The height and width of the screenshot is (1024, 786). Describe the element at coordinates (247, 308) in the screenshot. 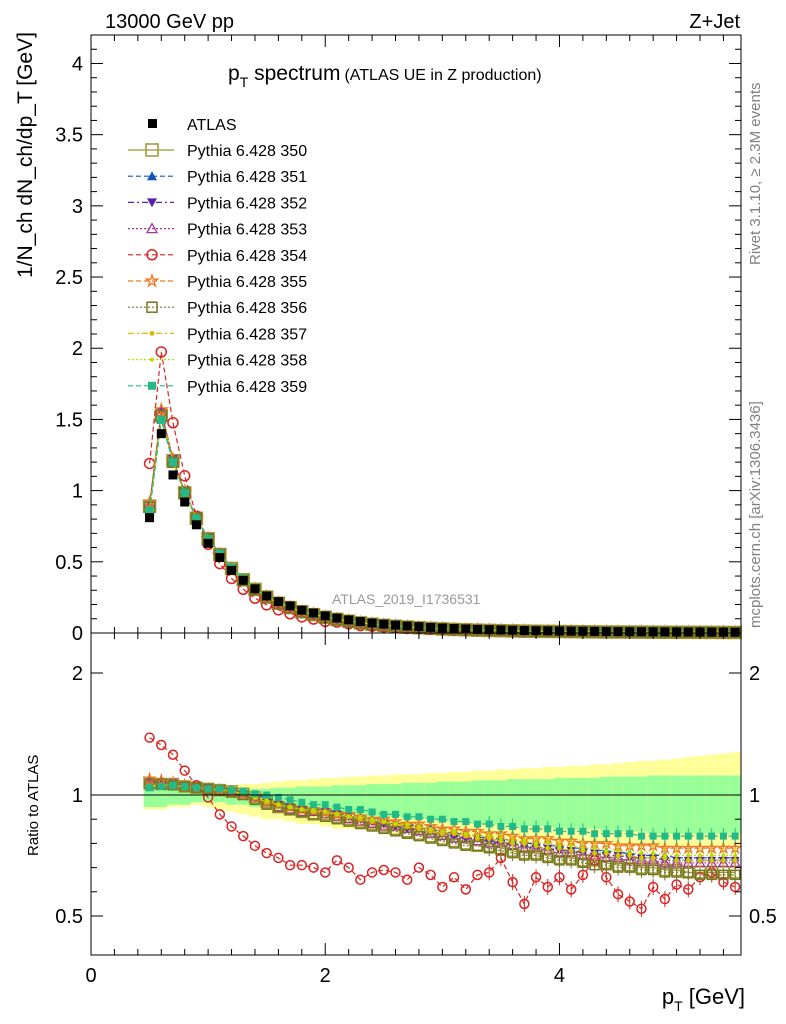

I see `legend-label: Pythia 6.428 356` at that location.